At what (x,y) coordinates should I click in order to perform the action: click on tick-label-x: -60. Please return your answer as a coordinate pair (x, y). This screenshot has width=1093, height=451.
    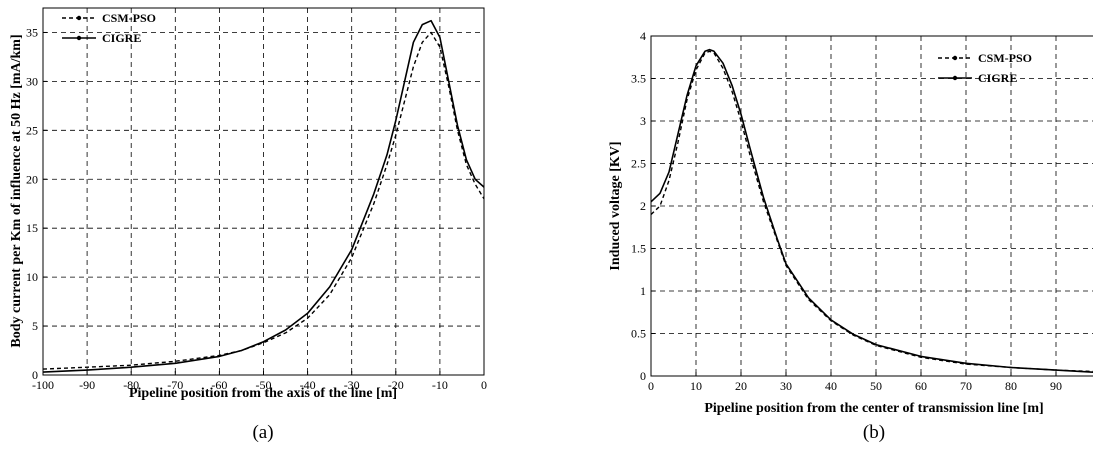
    Looking at the image, I should click on (219, 385).